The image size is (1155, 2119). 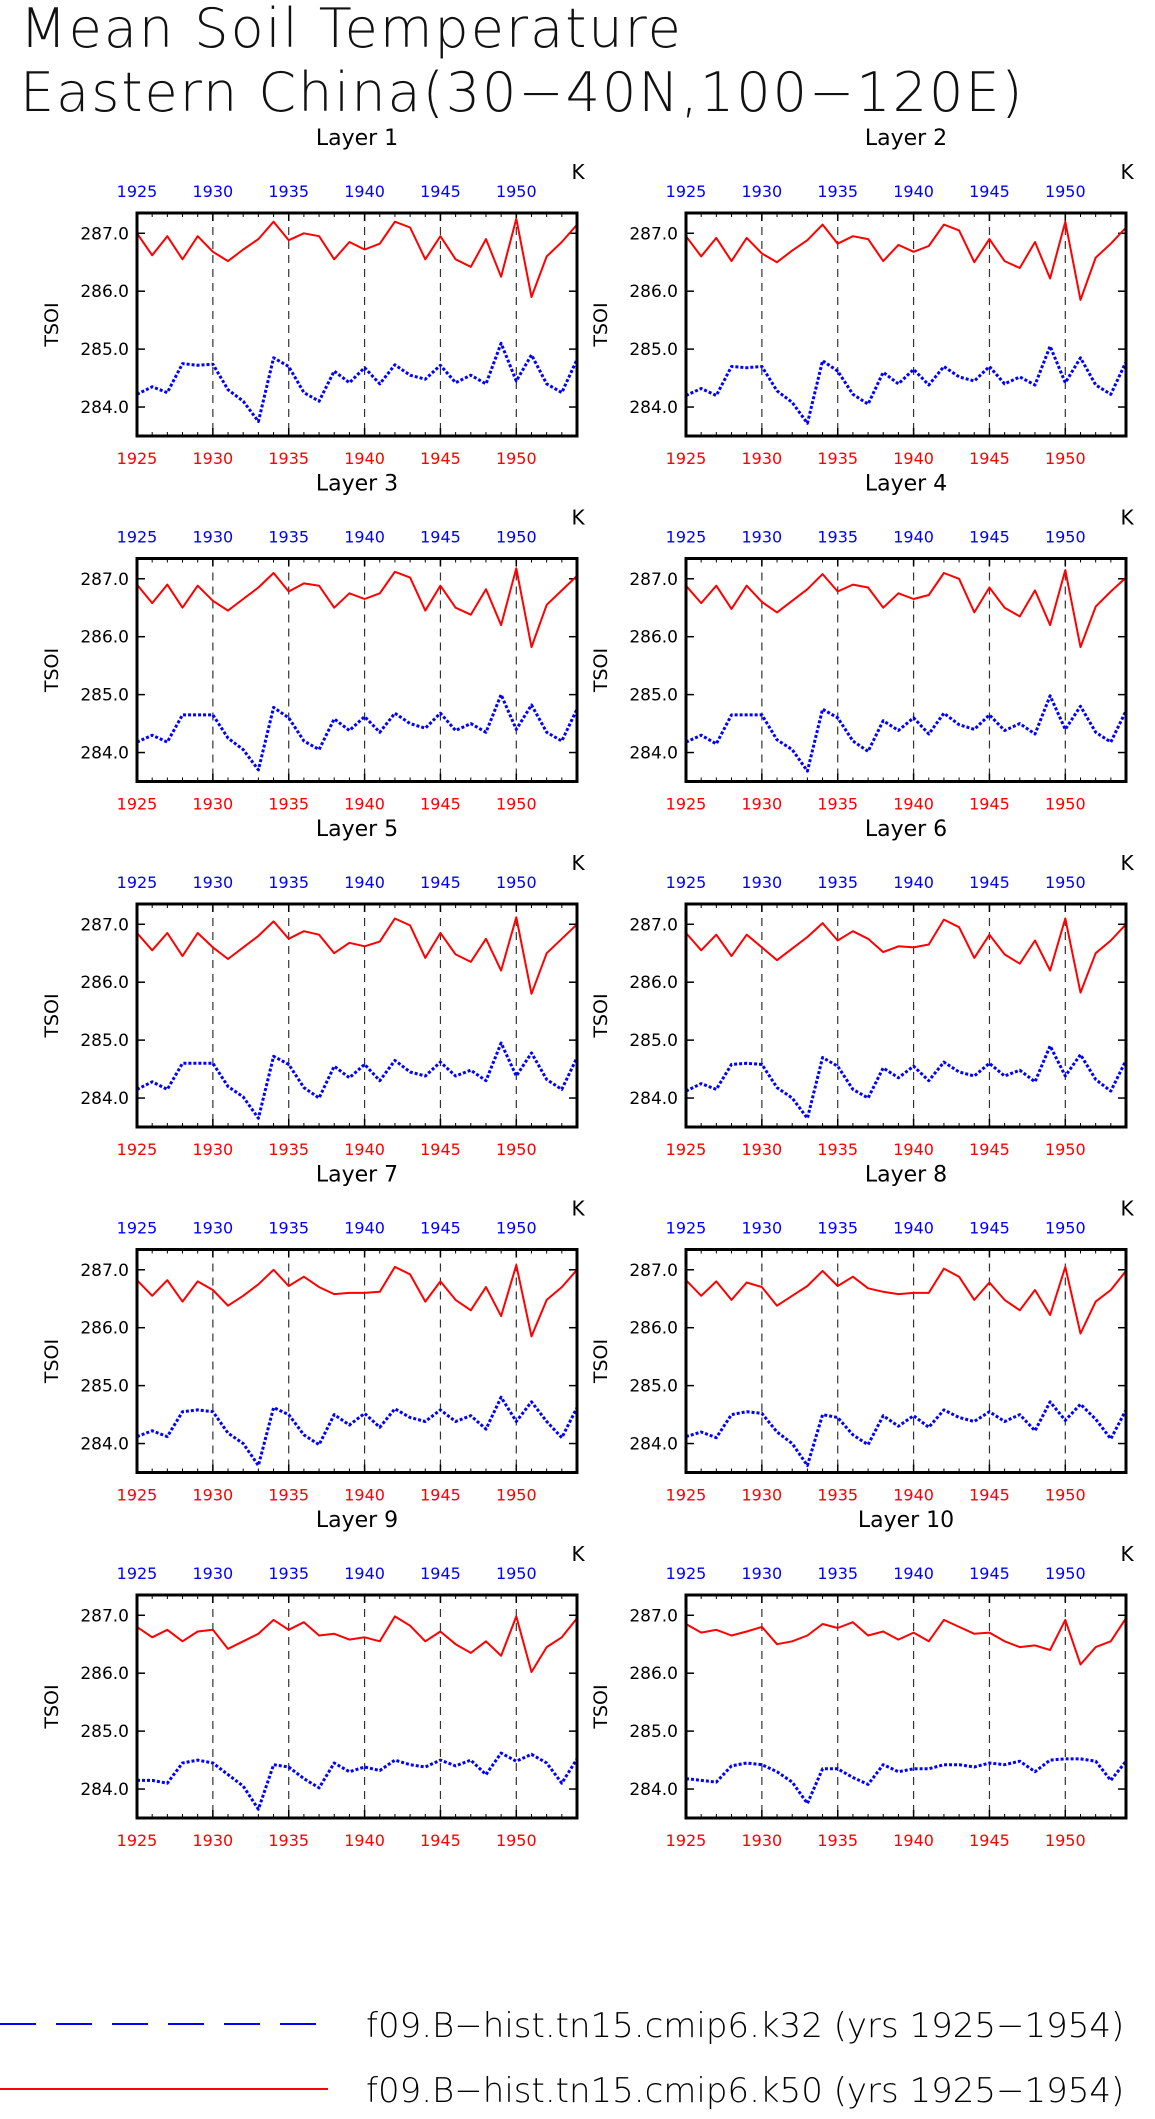 What do you see at coordinates (357, 1175) in the screenshot?
I see `panel-title: Layer 7` at bounding box center [357, 1175].